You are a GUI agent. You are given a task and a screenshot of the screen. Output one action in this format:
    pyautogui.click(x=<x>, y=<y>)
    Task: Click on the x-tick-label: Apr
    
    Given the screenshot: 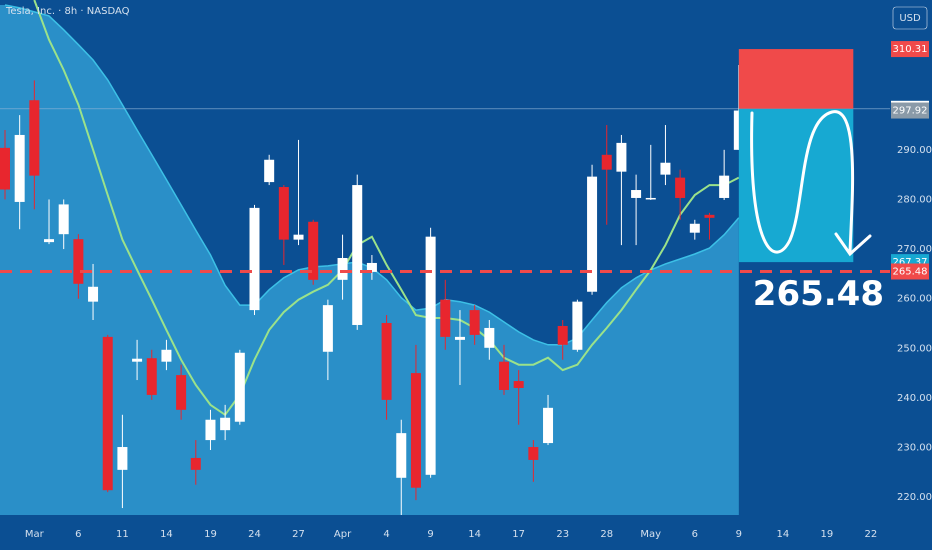 What is the action you would take?
    pyautogui.click(x=343, y=534)
    